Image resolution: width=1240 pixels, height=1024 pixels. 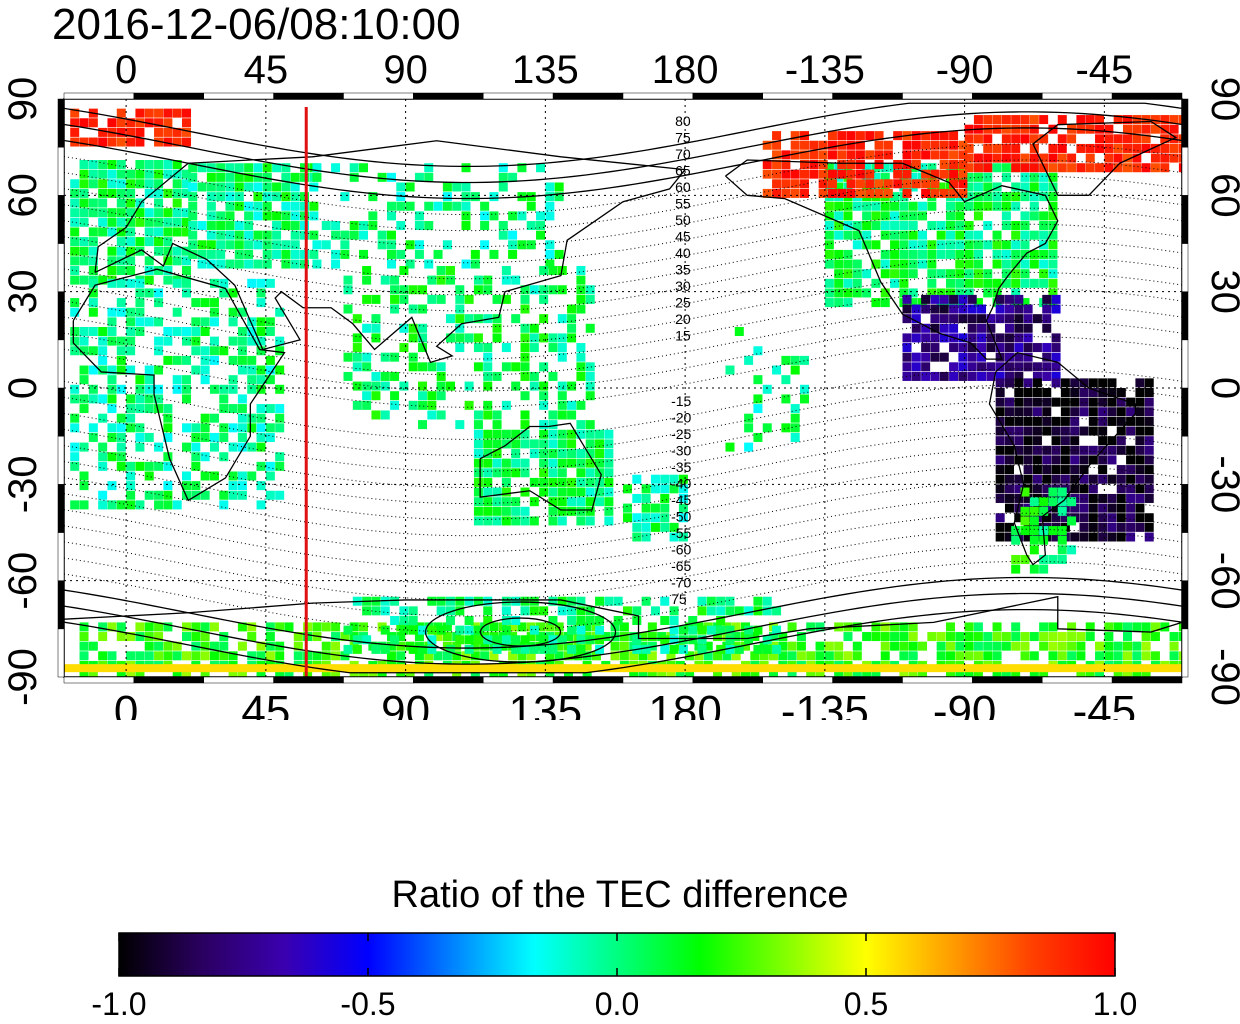 What do you see at coordinates (126, 70) in the screenshot?
I see `x-tick-label-top: 0` at bounding box center [126, 70].